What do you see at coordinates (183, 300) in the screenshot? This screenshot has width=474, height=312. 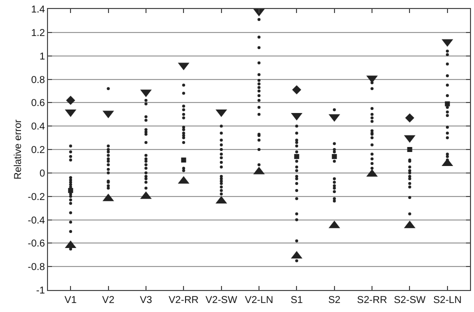 I see `x-tick-label: V2-RR` at bounding box center [183, 300].